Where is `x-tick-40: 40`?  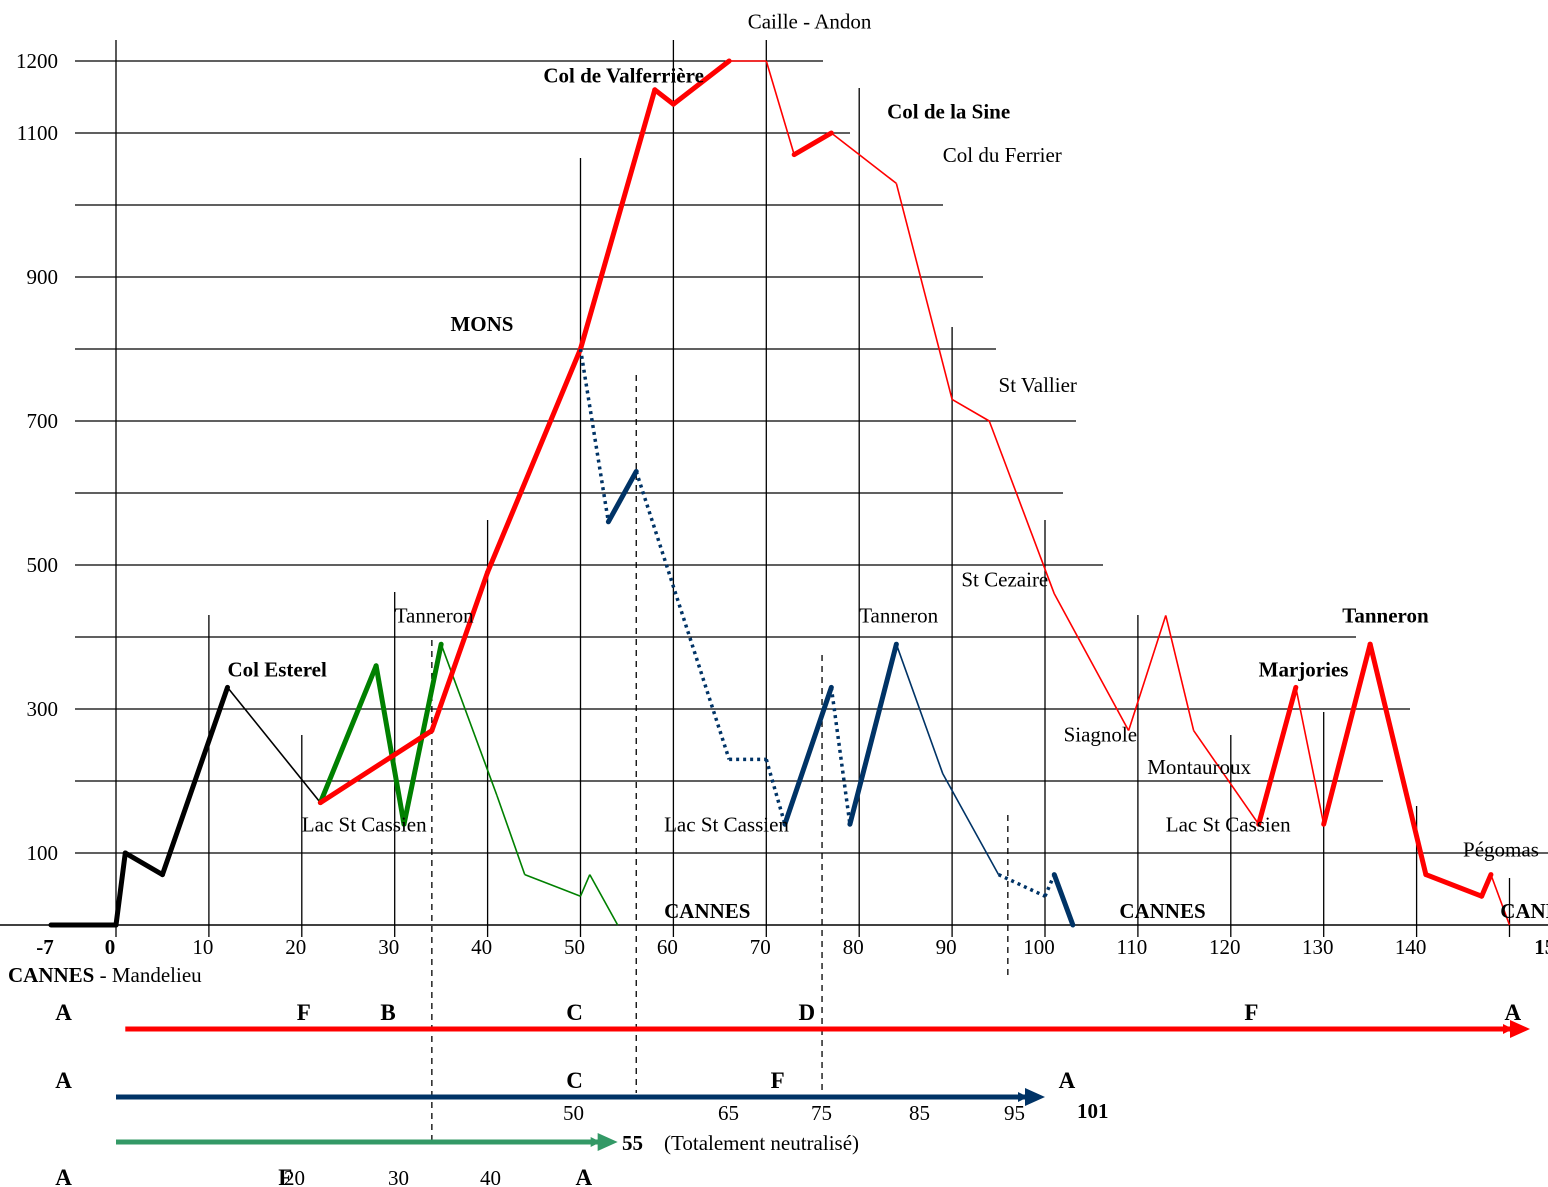
x-tick-40: 40 is located at coordinates (481, 947).